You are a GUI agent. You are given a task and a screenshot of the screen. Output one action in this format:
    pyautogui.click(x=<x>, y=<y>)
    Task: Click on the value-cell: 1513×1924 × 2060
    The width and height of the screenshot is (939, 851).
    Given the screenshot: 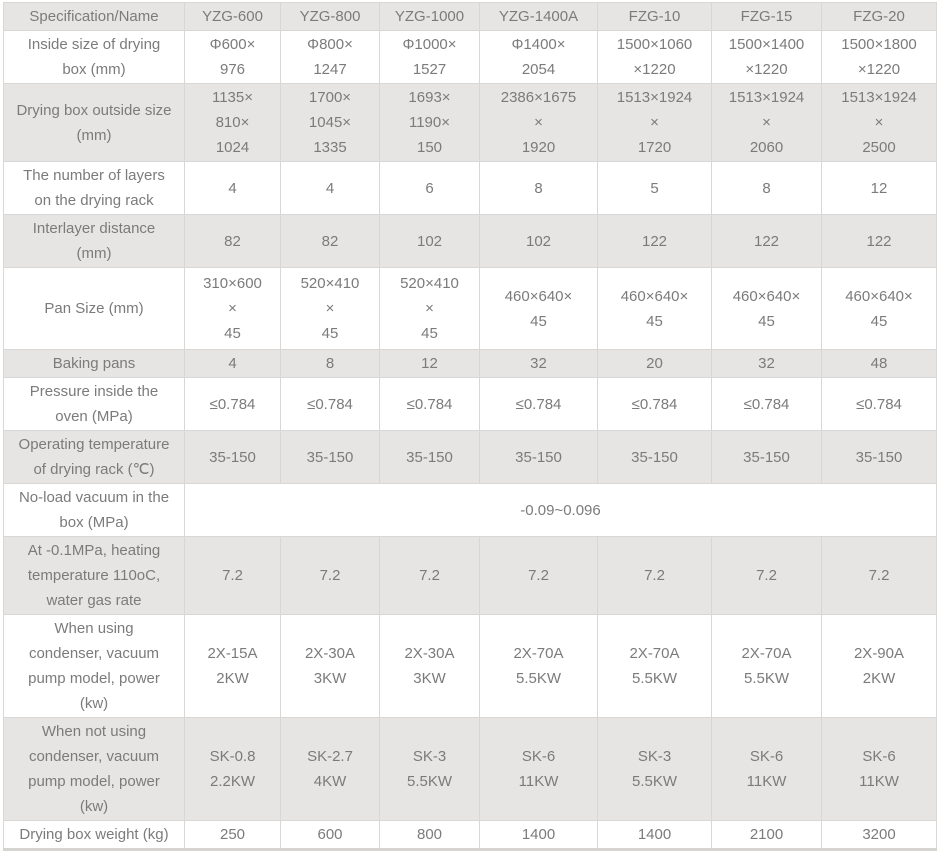 What is the action you would take?
    pyautogui.click(x=766, y=122)
    